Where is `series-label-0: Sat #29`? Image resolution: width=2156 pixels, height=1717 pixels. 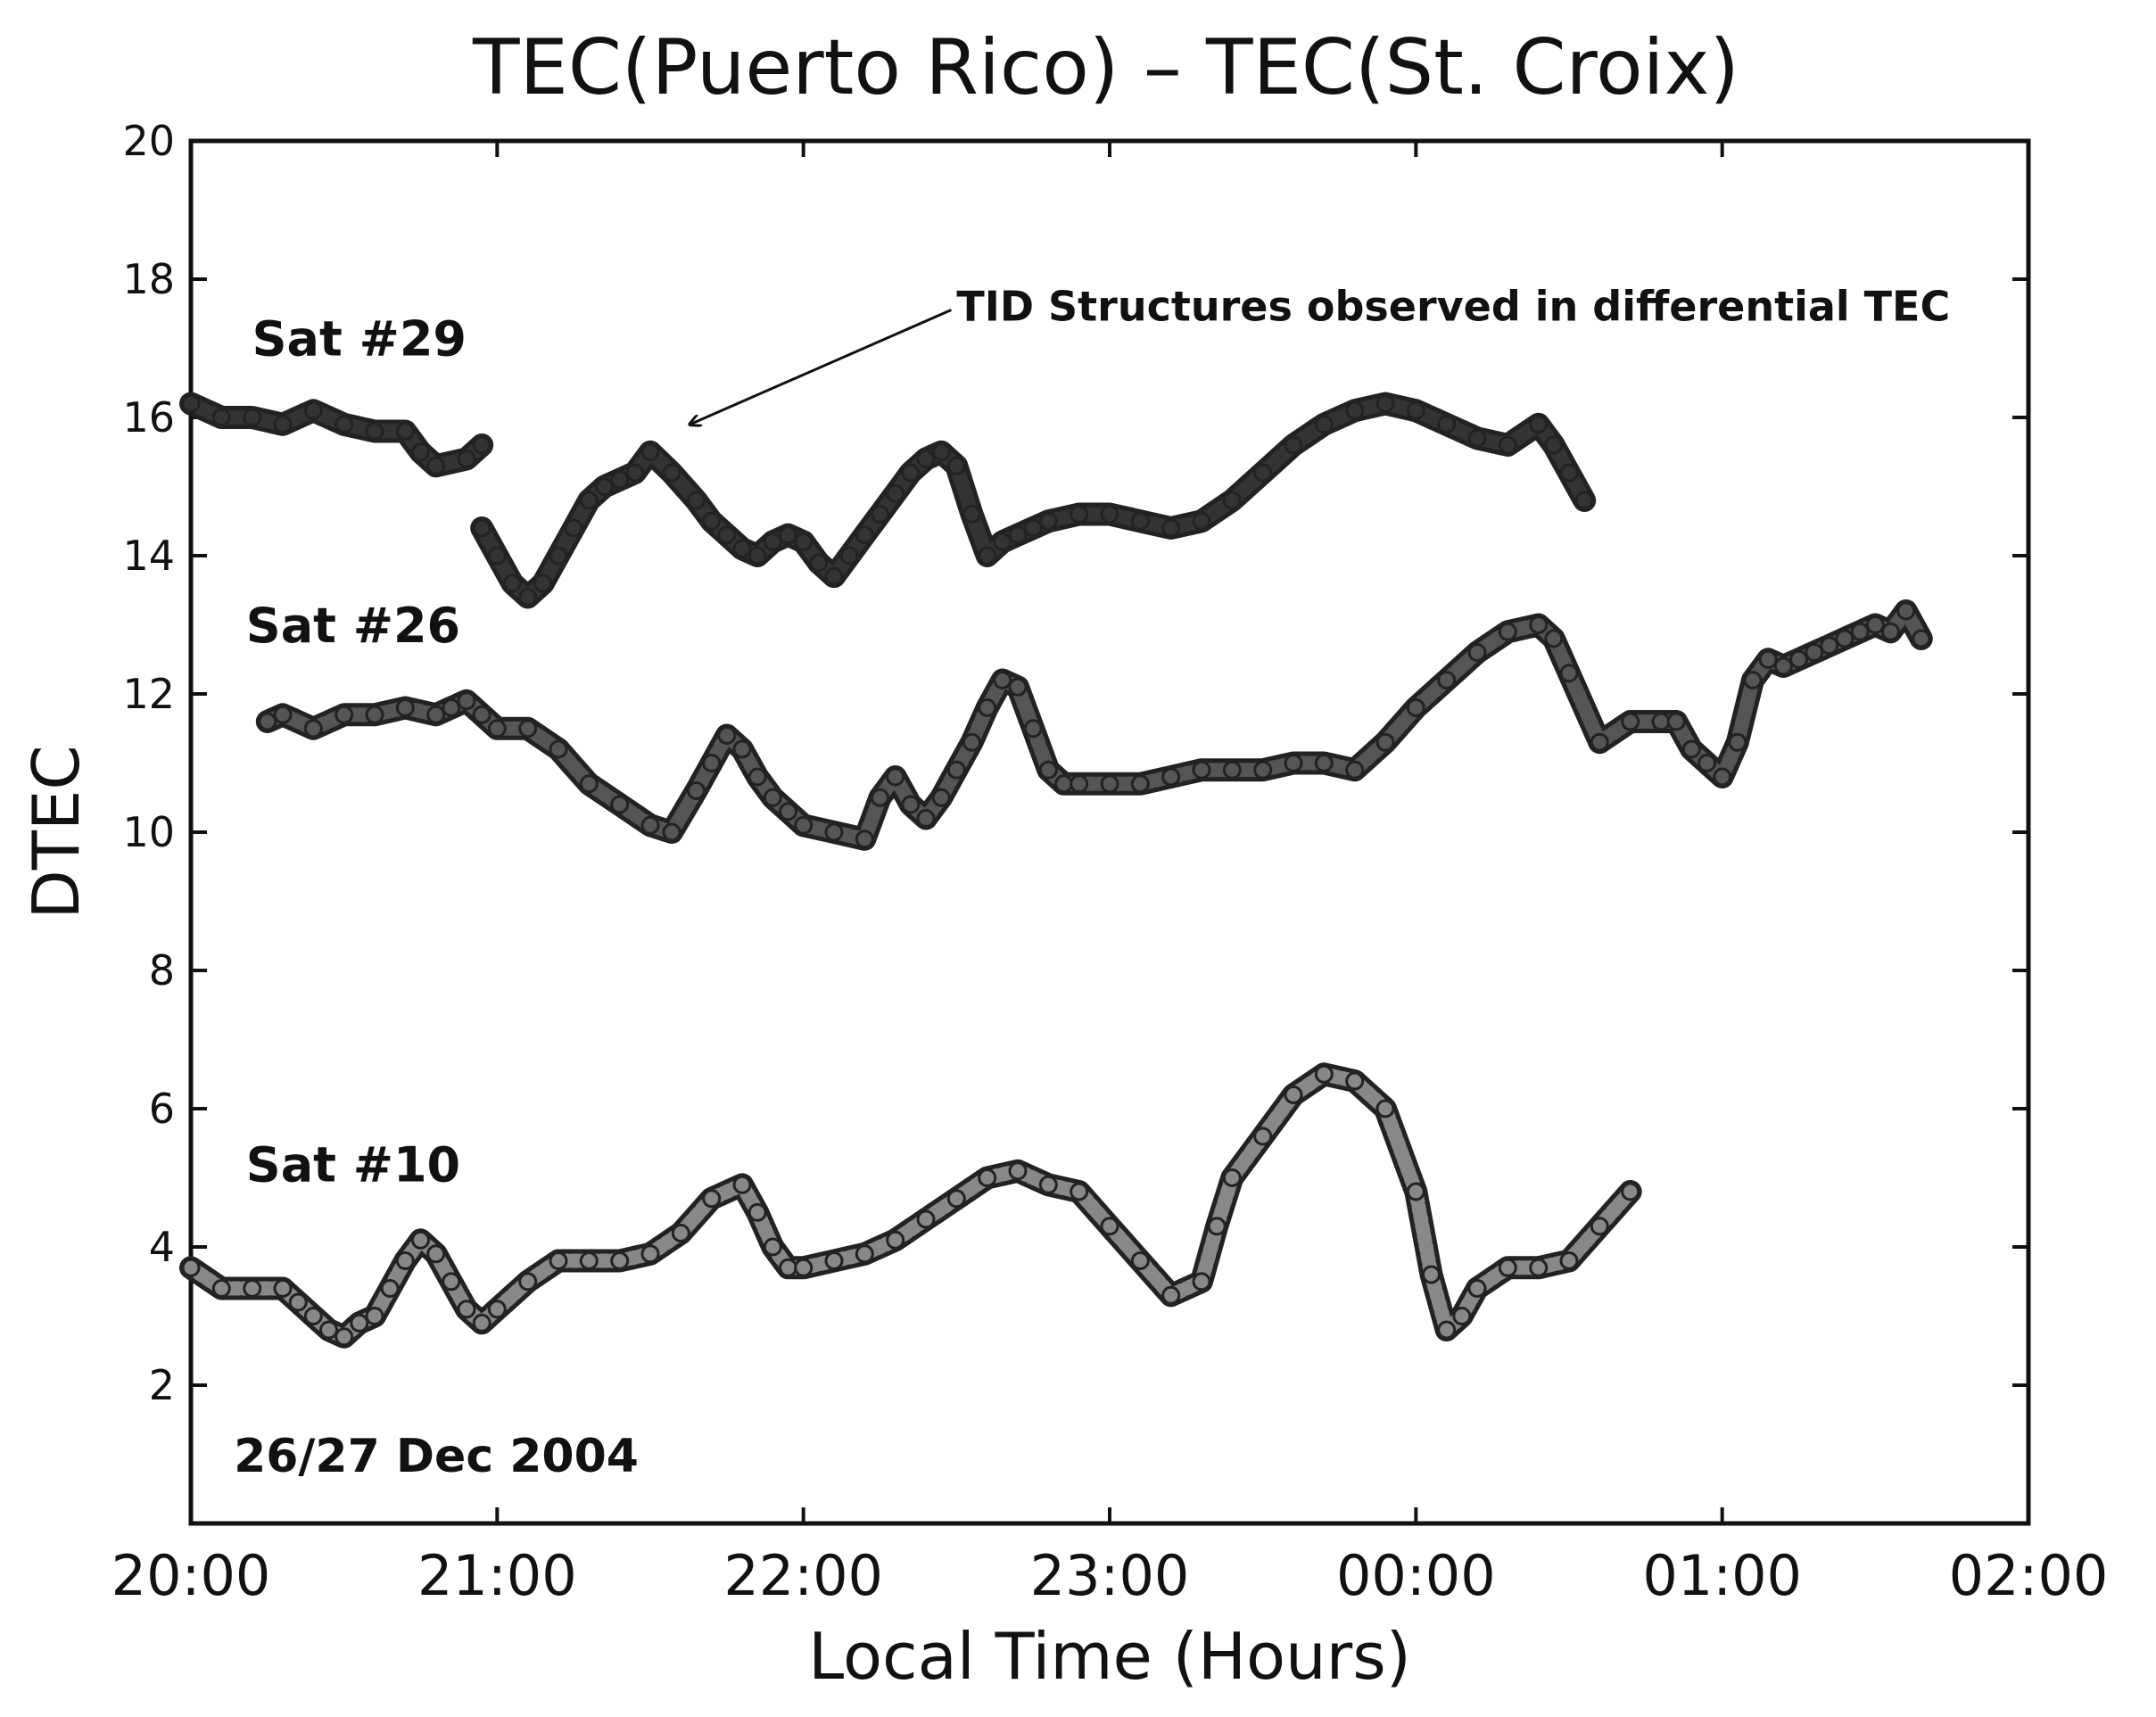
series-label-0: Sat #29 is located at coordinates (359, 338).